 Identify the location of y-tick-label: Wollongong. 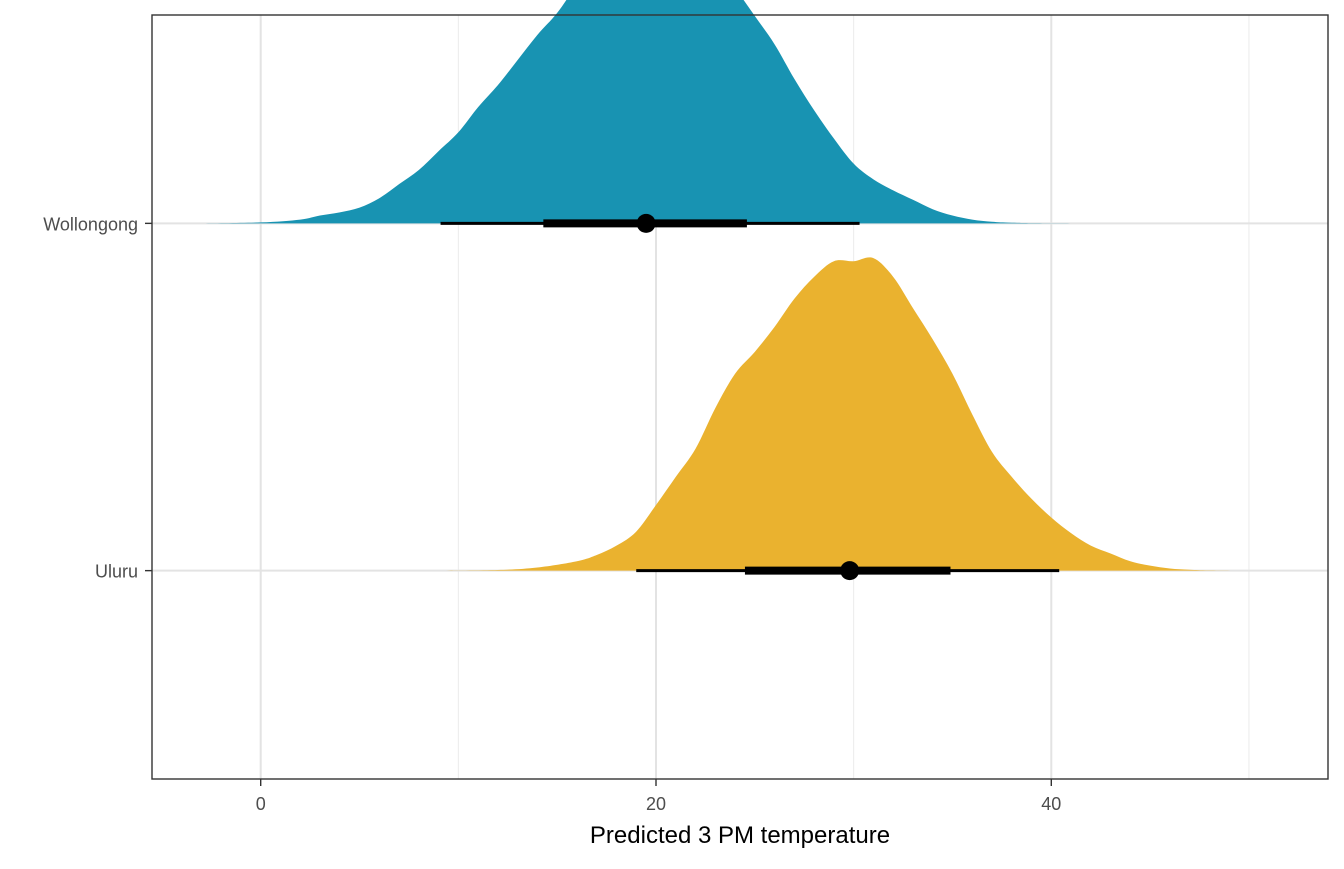
(90, 224).